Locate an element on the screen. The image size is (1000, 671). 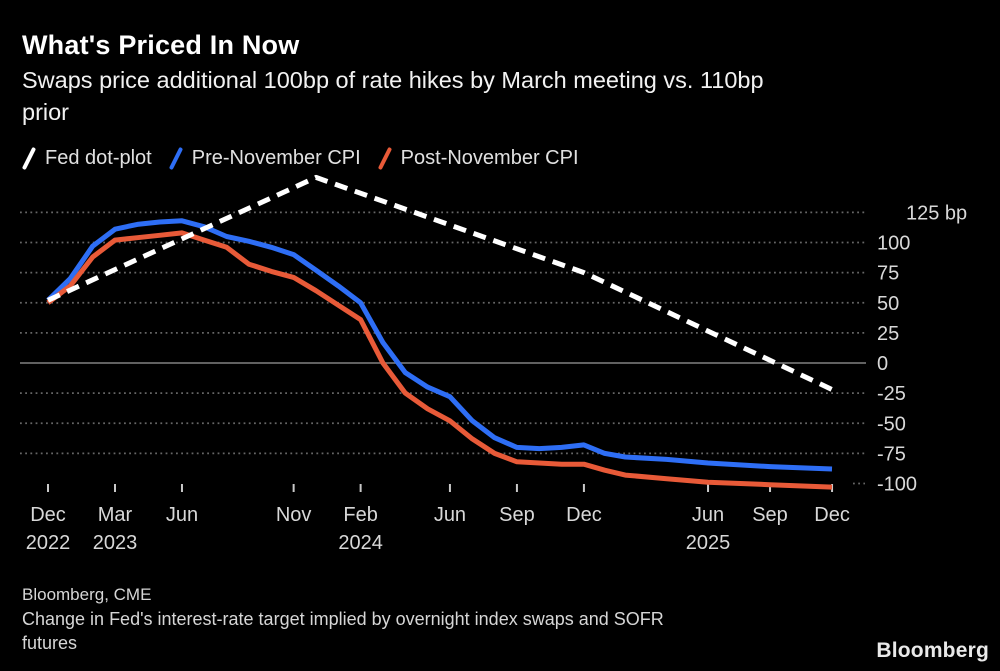
chart-footnote-line2: futures is located at coordinates (50, 642).